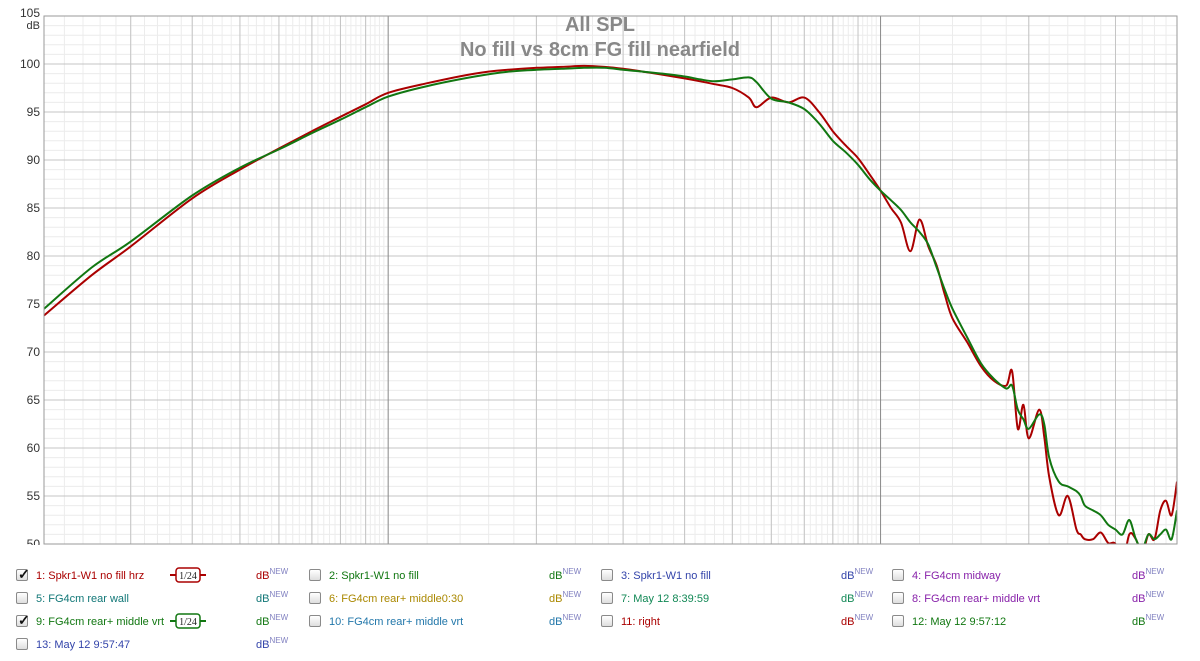  Describe the element at coordinates (90, 576) in the screenshot. I see `legend-label: 1: Spkr1-W1 no fill hrz` at that location.